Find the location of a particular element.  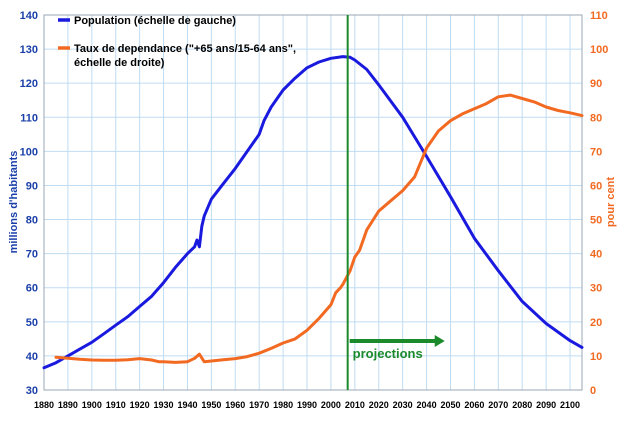

y-axis-title-right: pour cent is located at coordinates (611, 202).